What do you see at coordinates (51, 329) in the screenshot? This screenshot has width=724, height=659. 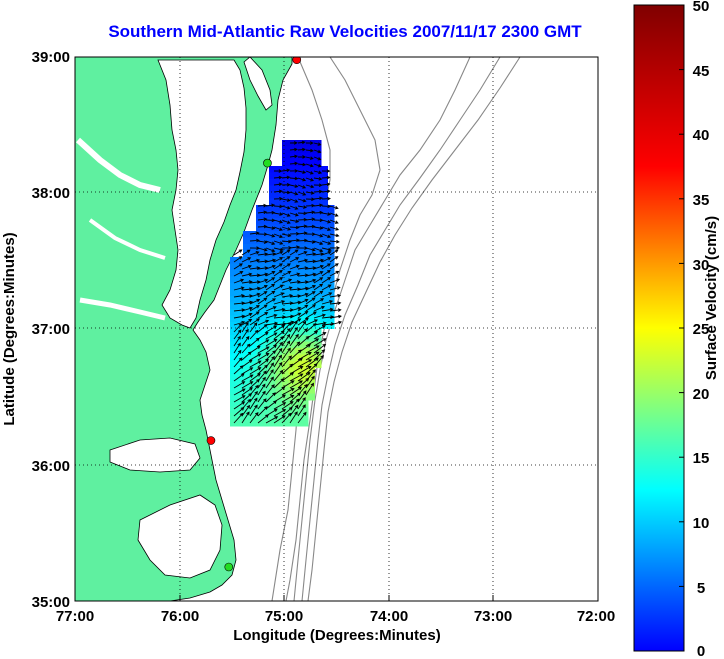 I see `y-tick-label: 37:00` at bounding box center [51, 329].